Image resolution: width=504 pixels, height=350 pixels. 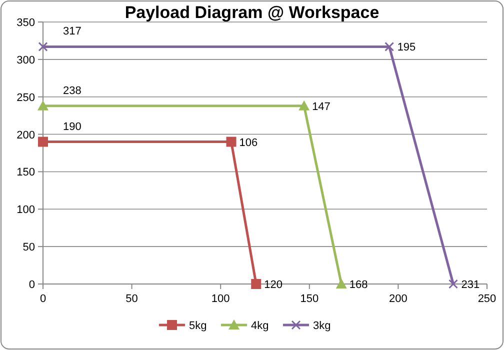 What do you see at coordinates (25, 210) in the screenshot?
I see `y-tick-label: 100` at bounding box center [25, 210].